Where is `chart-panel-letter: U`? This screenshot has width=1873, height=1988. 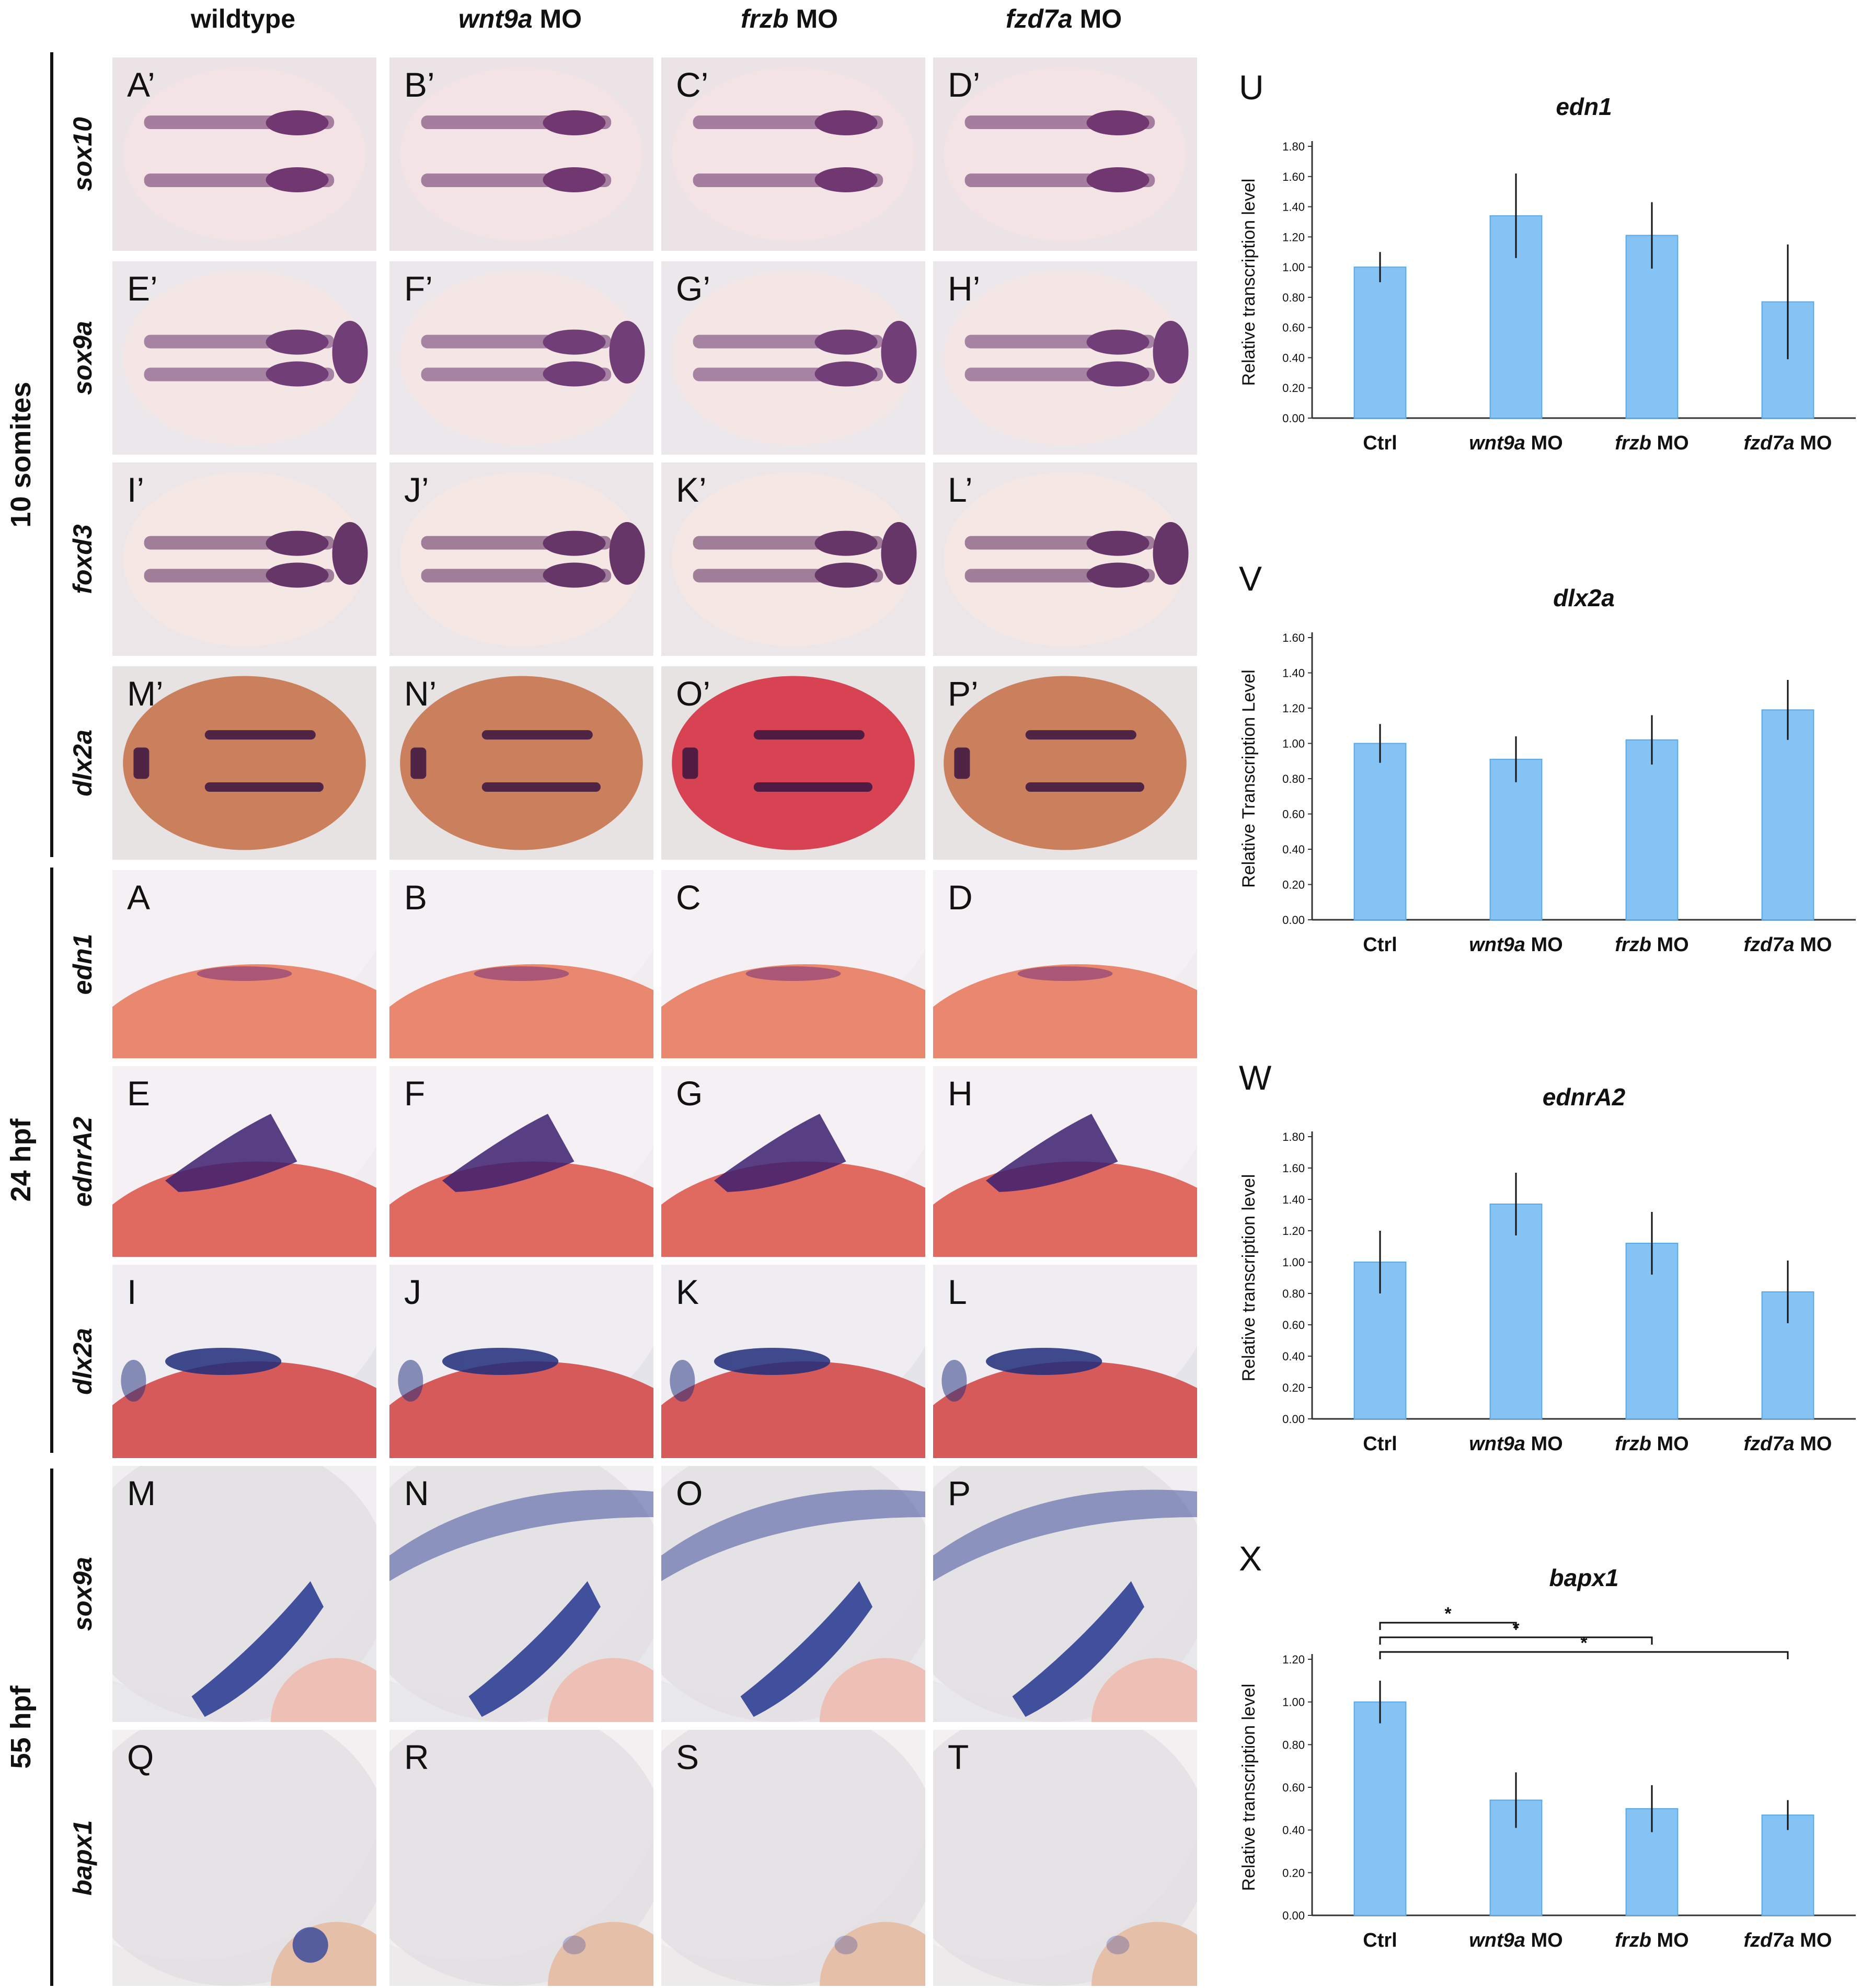
chart-panel-letter: U is located at coordinates (1251, 87).